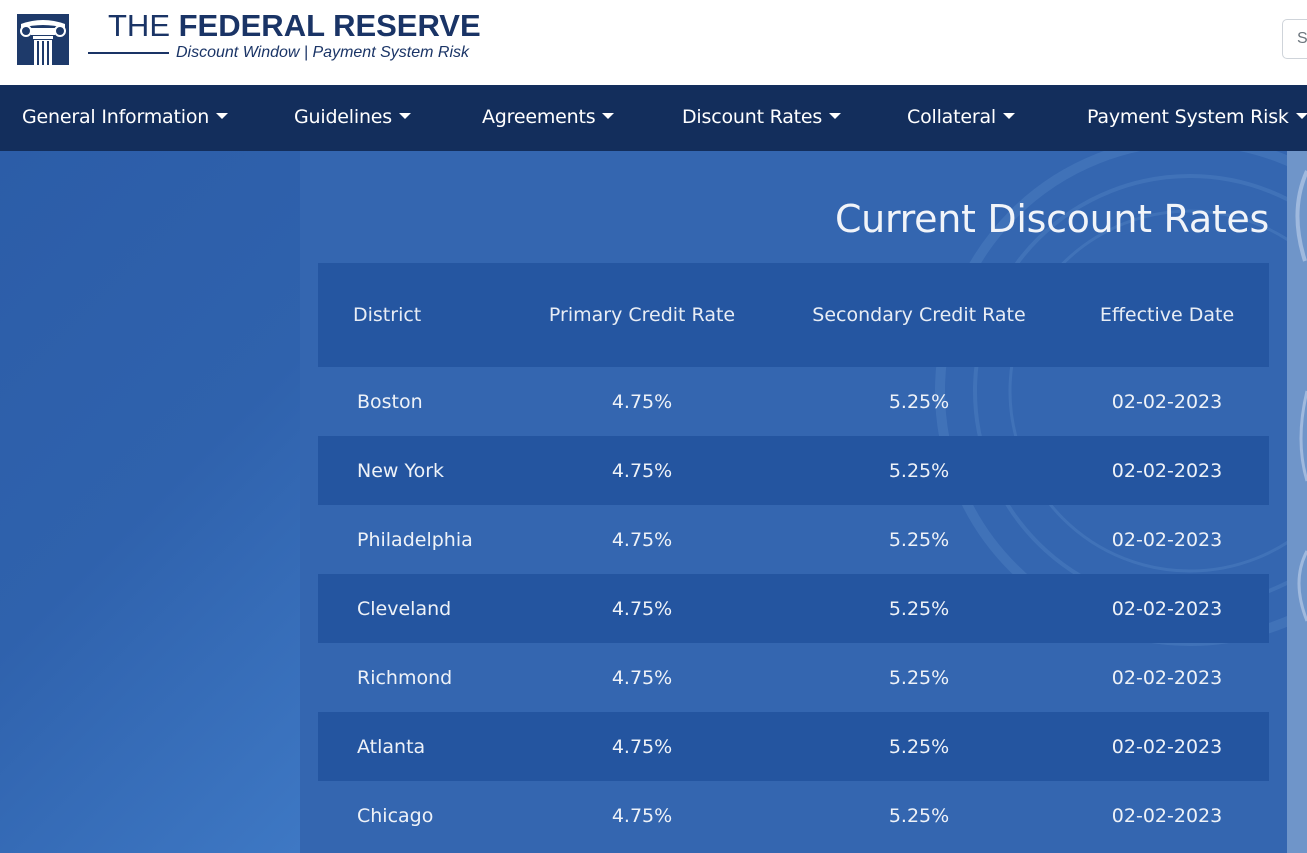 The width and height of the screenshot is (1307, 853). Describe the element at coordinates (1294, 39) in the screenshot. I see `search-input: S` at that location.